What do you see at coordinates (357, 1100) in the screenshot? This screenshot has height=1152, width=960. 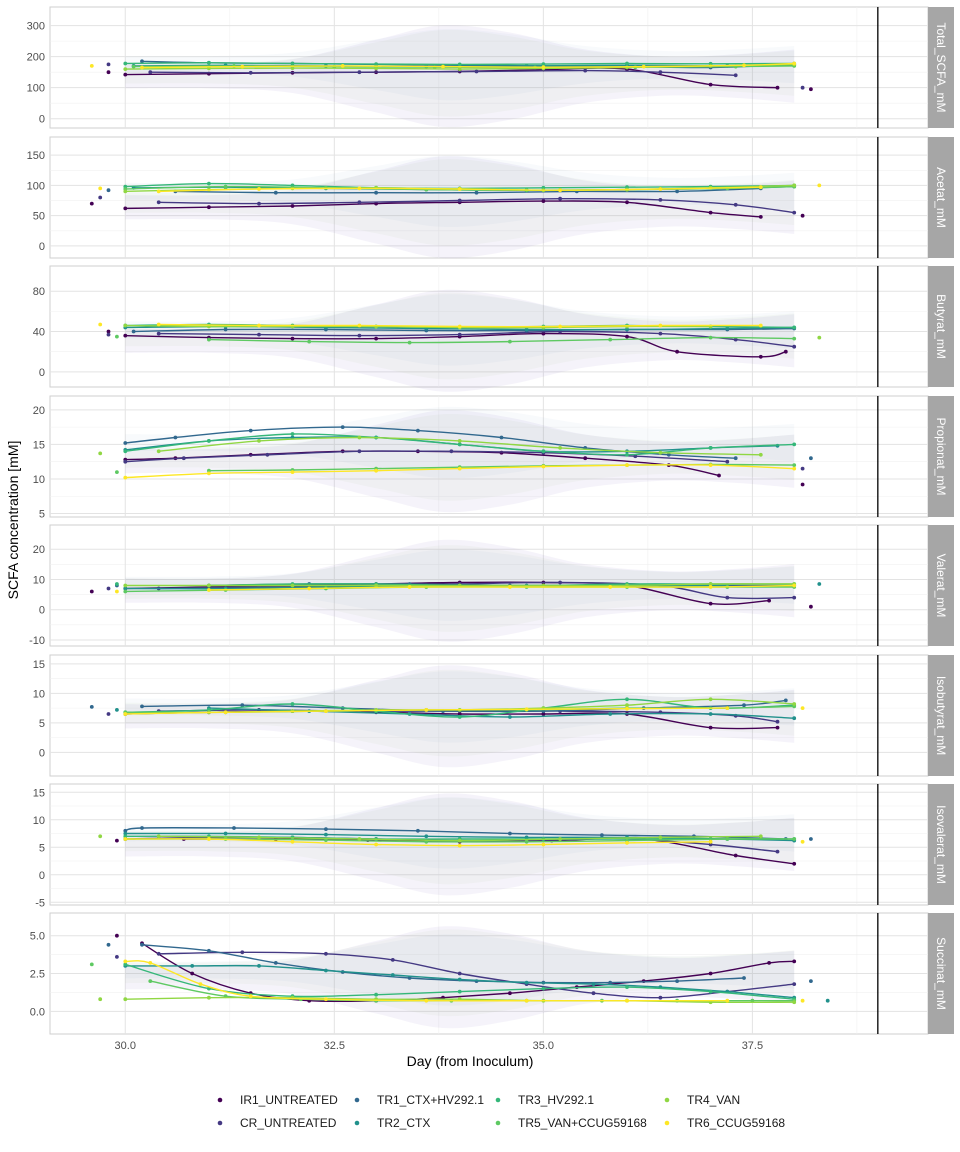 I see `legend-swatch` at bounding box center [357, 1100].